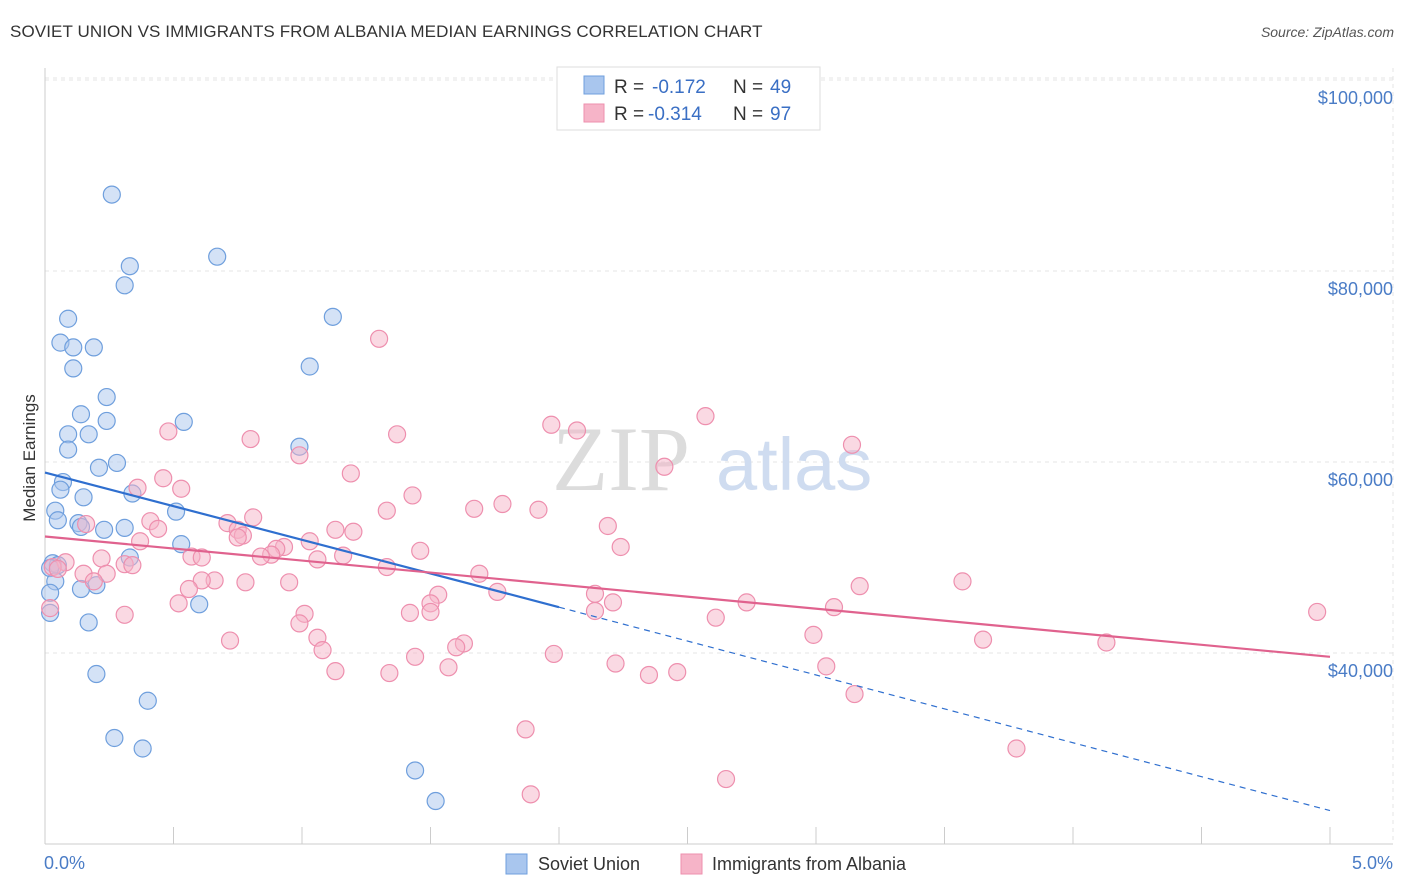 The height and width of the screenshot is (892, 1406). I want to click on legend-r-label-1: R =, so click(629, 87).